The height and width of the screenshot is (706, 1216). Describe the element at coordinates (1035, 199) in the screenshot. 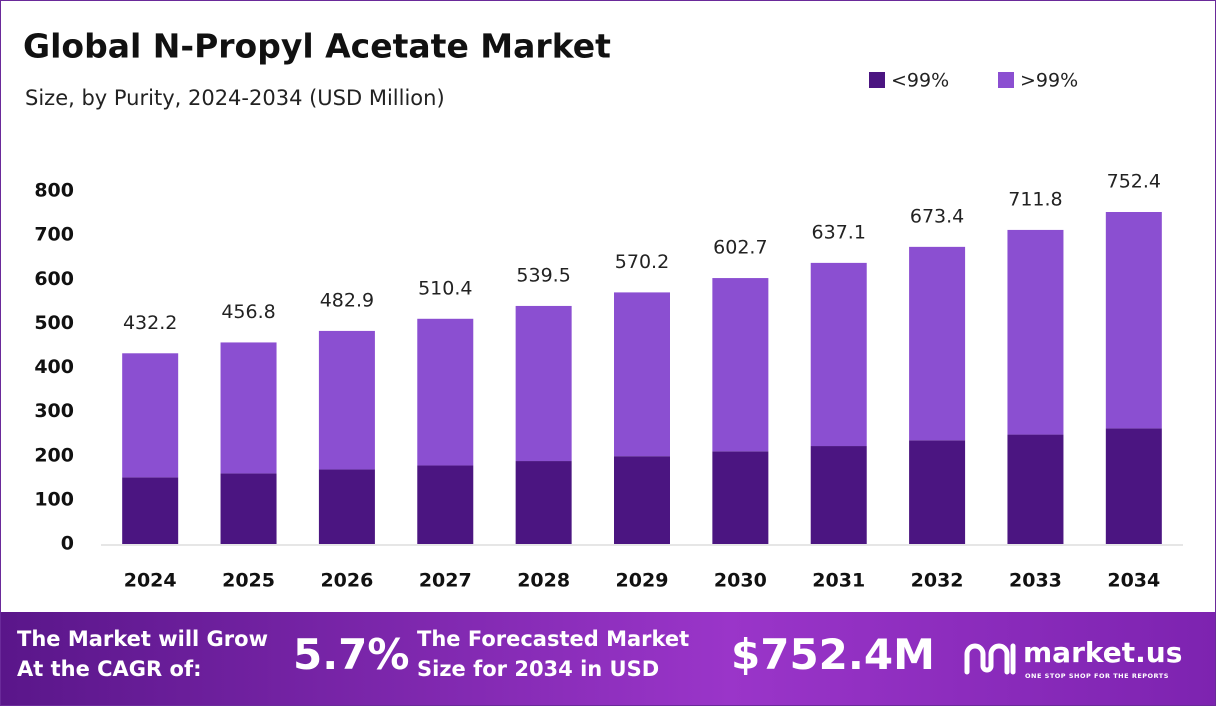

I see `total-label: 711.8` at that location.